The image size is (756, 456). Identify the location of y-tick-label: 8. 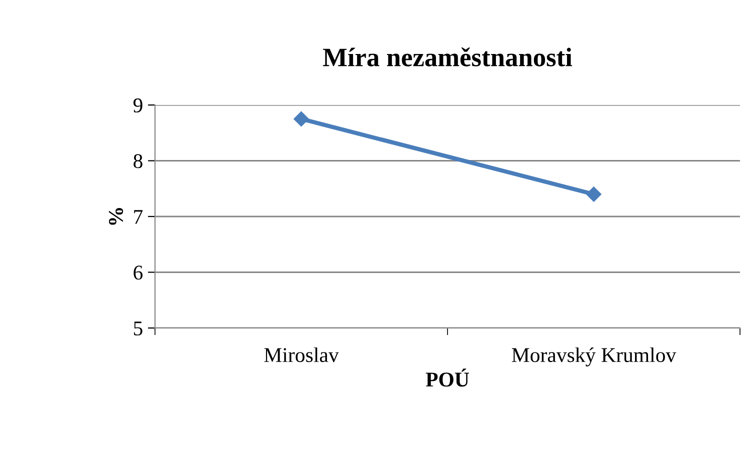
(138, 161).